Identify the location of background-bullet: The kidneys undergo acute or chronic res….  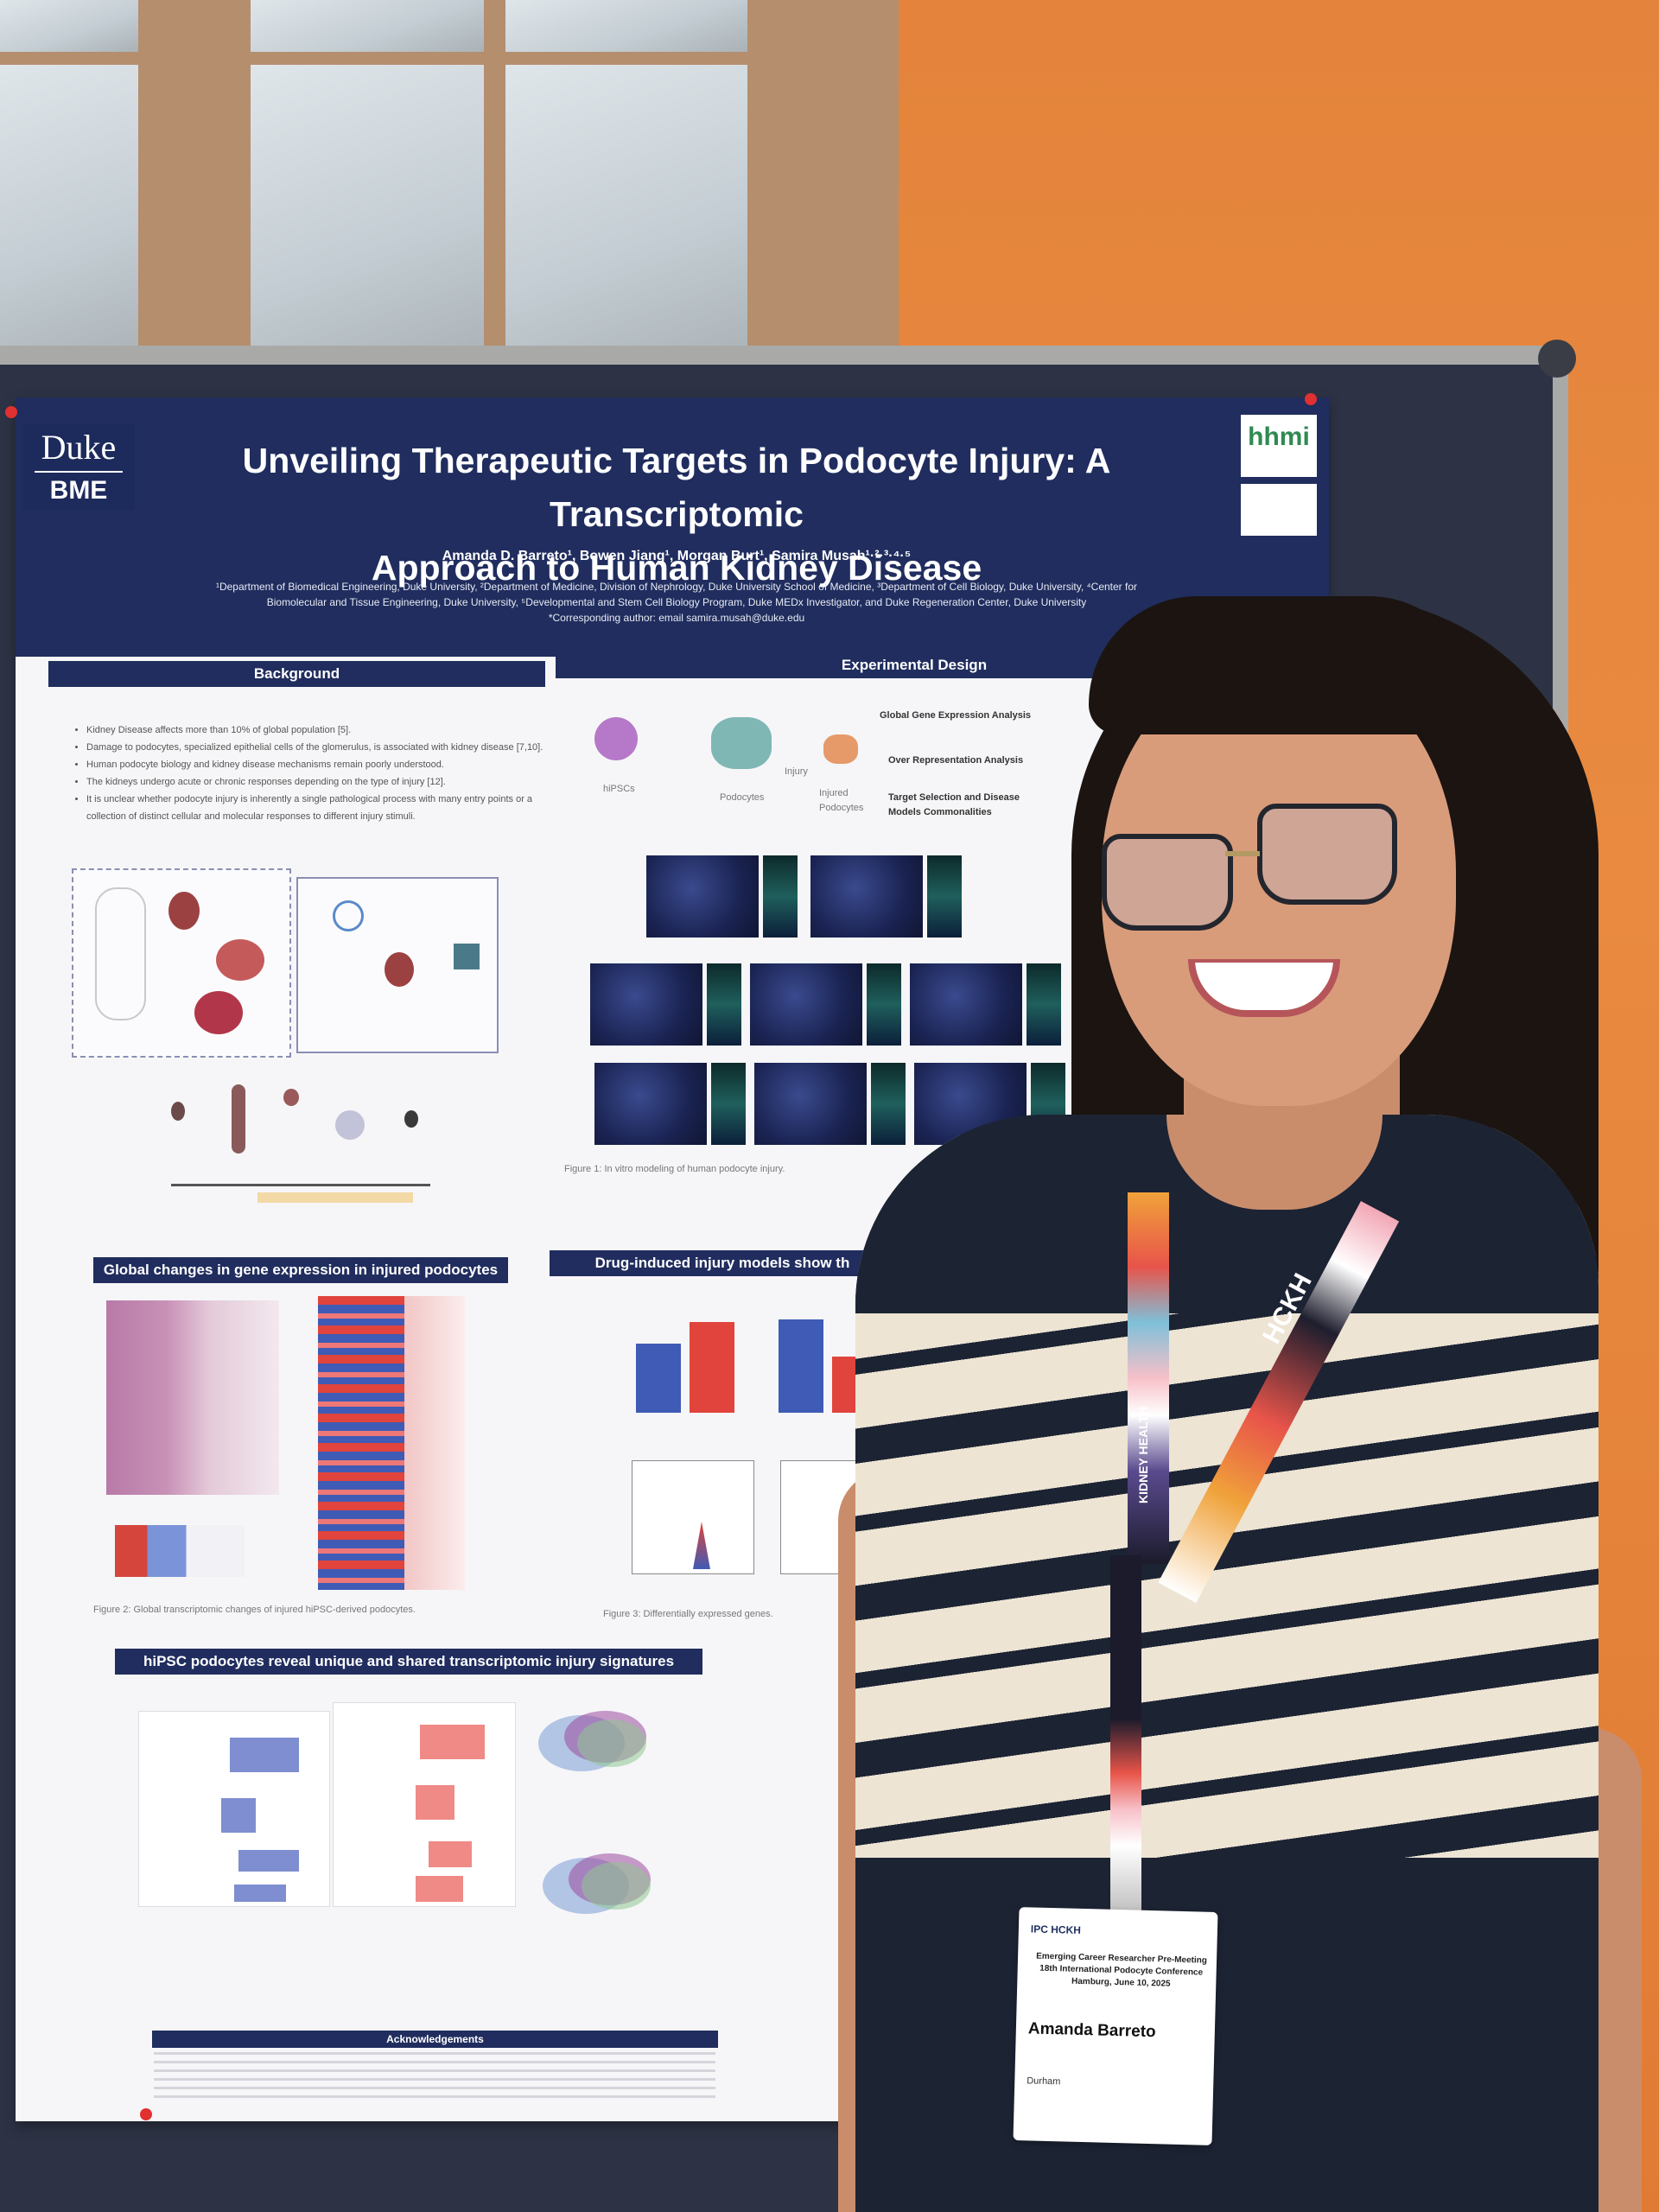
(319, 782).